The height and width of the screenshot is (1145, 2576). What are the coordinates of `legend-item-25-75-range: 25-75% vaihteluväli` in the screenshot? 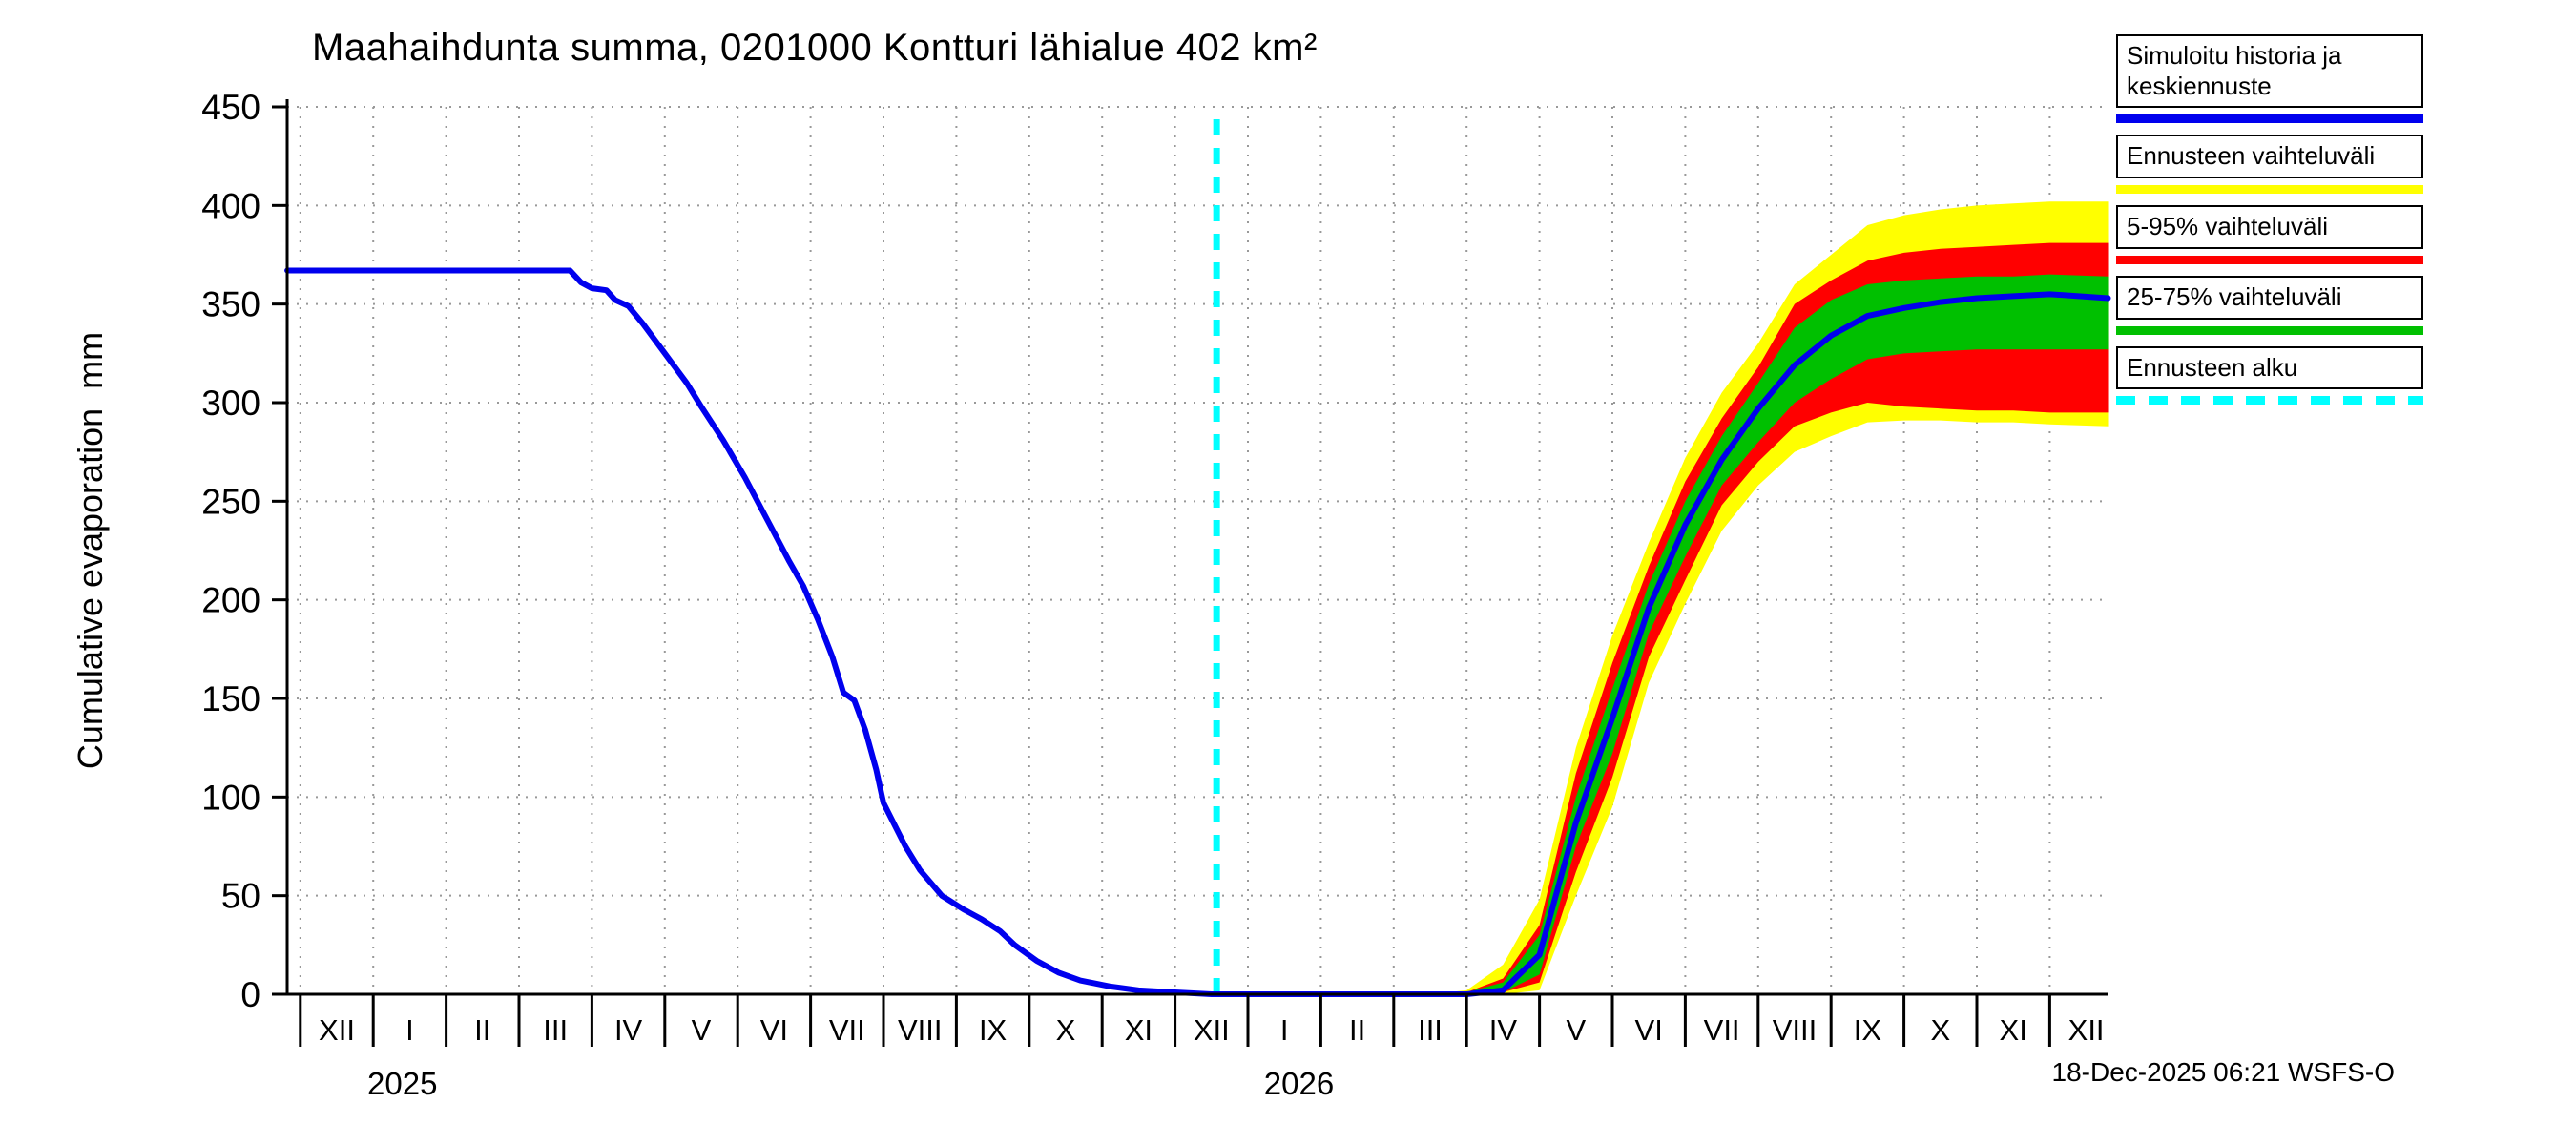 It's located at (2269, 305).